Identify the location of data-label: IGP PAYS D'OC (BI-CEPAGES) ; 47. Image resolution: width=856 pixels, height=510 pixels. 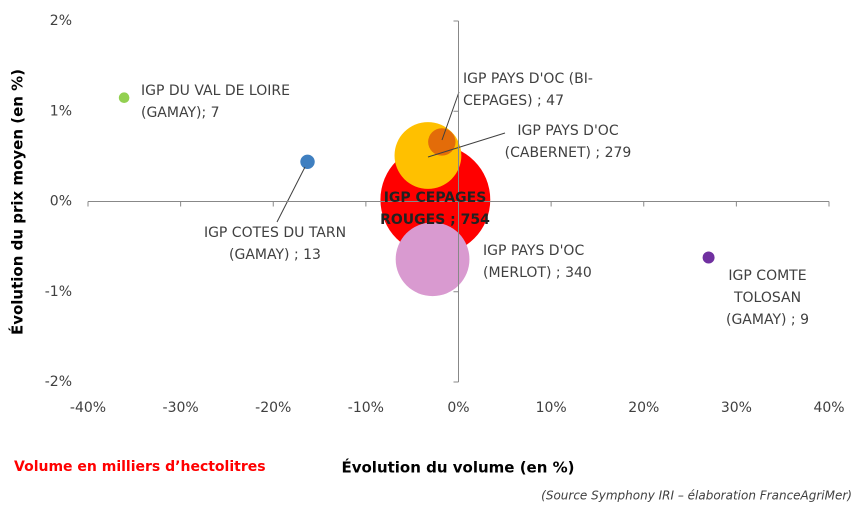
(528, 90).